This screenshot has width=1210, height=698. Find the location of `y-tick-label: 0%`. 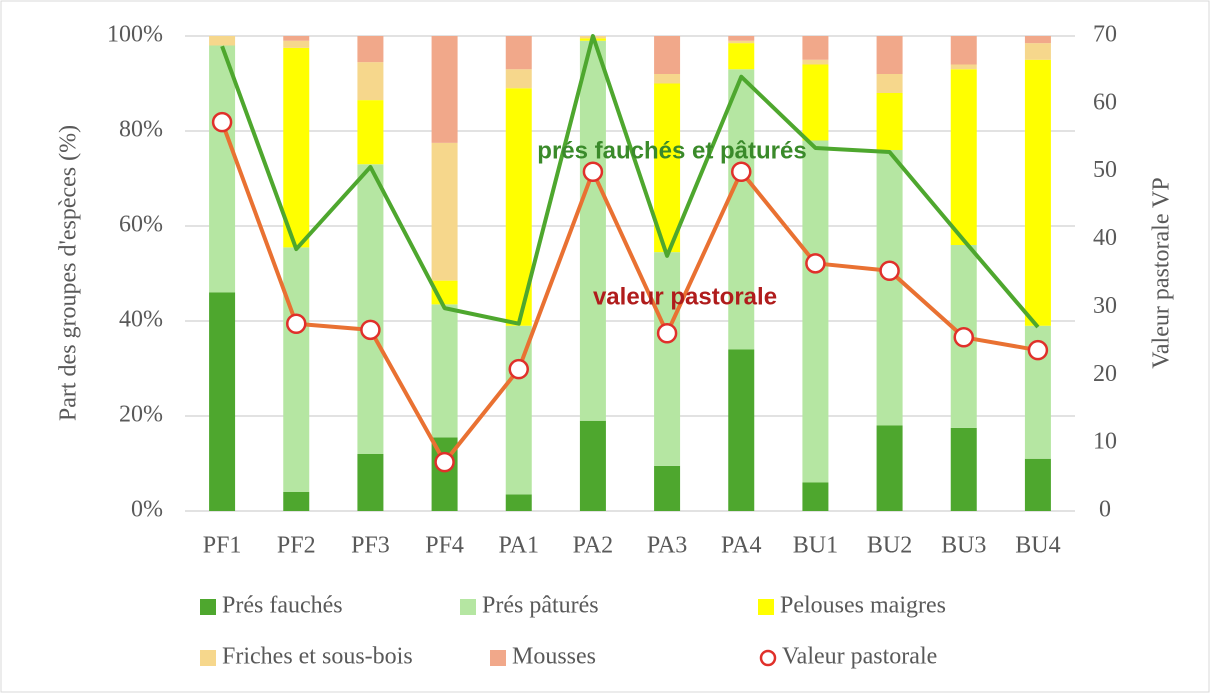

y-tick-label: 0% is located at coordinates (147, 510).